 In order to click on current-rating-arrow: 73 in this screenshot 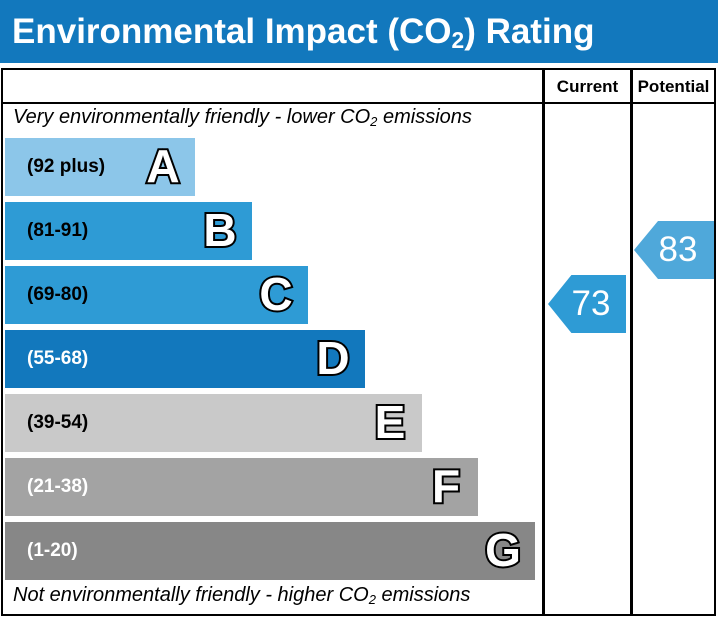, I will do `click(587, 304)`.